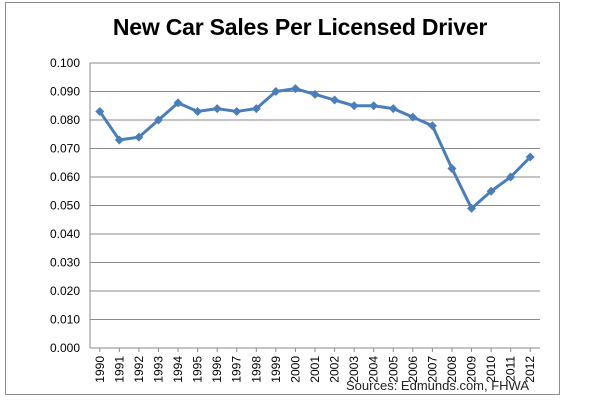 This screenshot has width=600, height=400. What do you see at coordinates (452, 369) in the screenshot?
I see `x-tick-label: 2008` at bounding box center [452, 369].